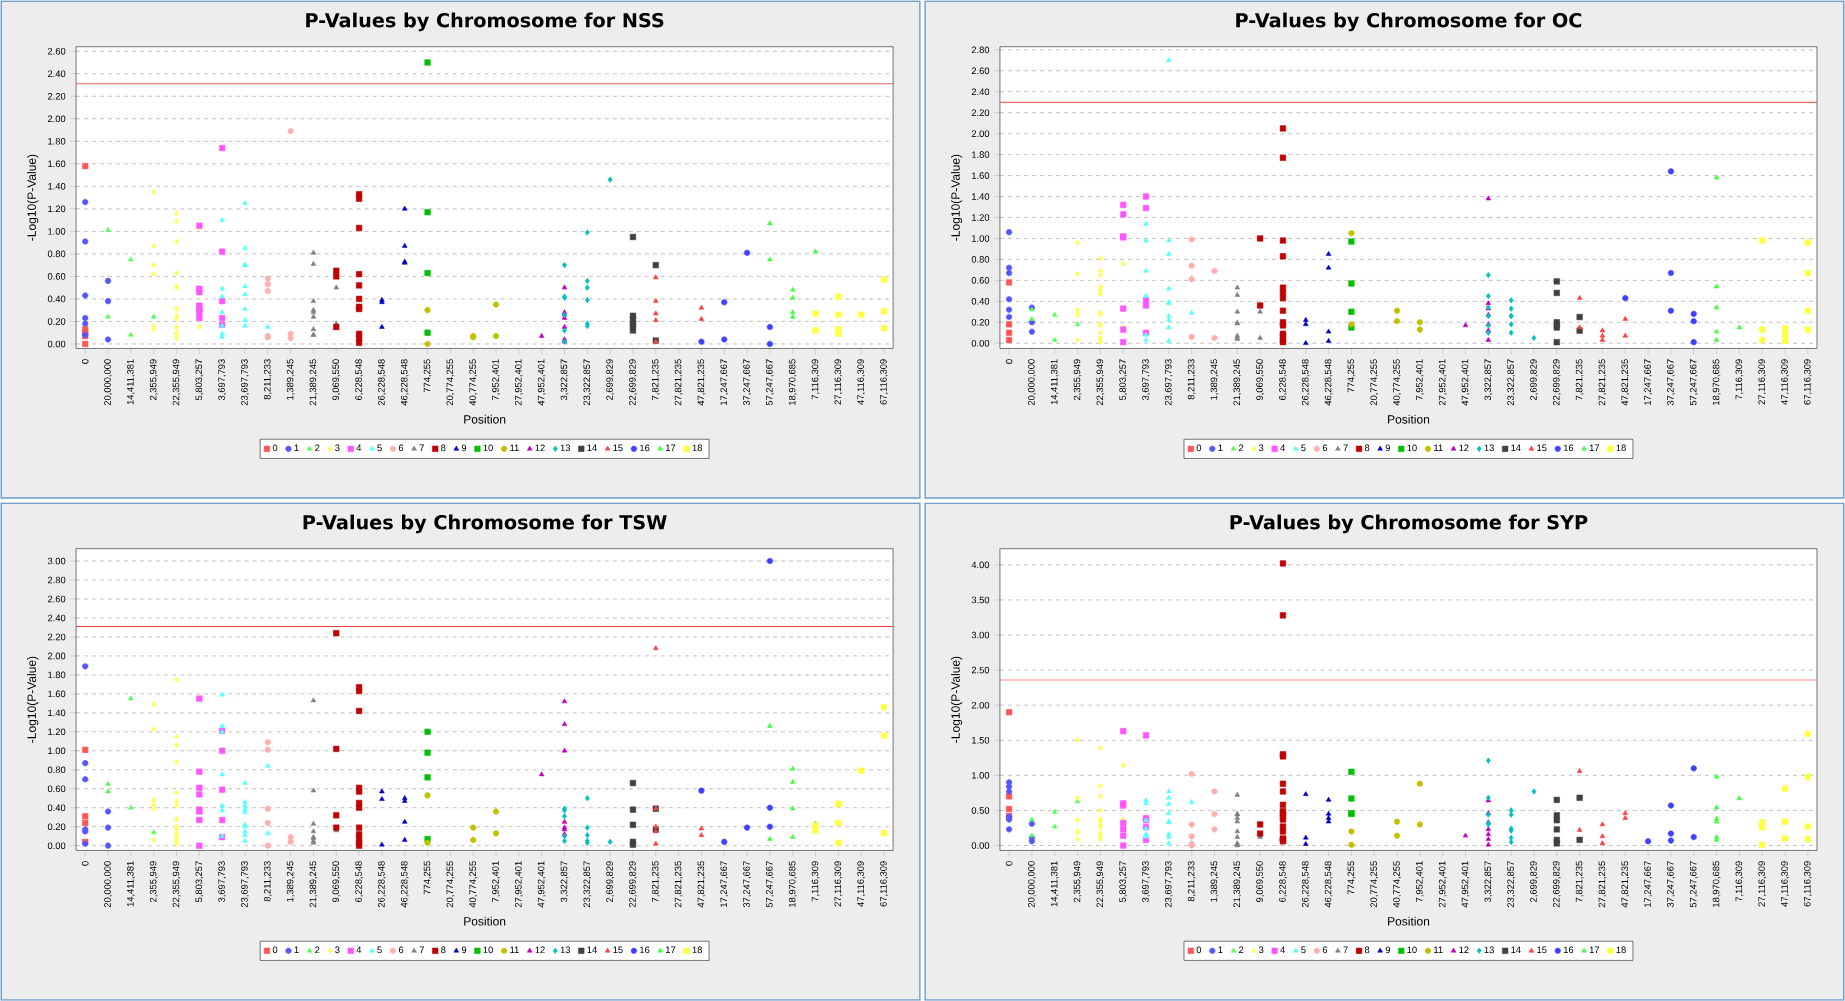 The width and height of the screenshot is (1845, 1001). Describe the element at coordinates (56, 788) in the screenshot. I see `y-tick-label: 0.60` at that location.